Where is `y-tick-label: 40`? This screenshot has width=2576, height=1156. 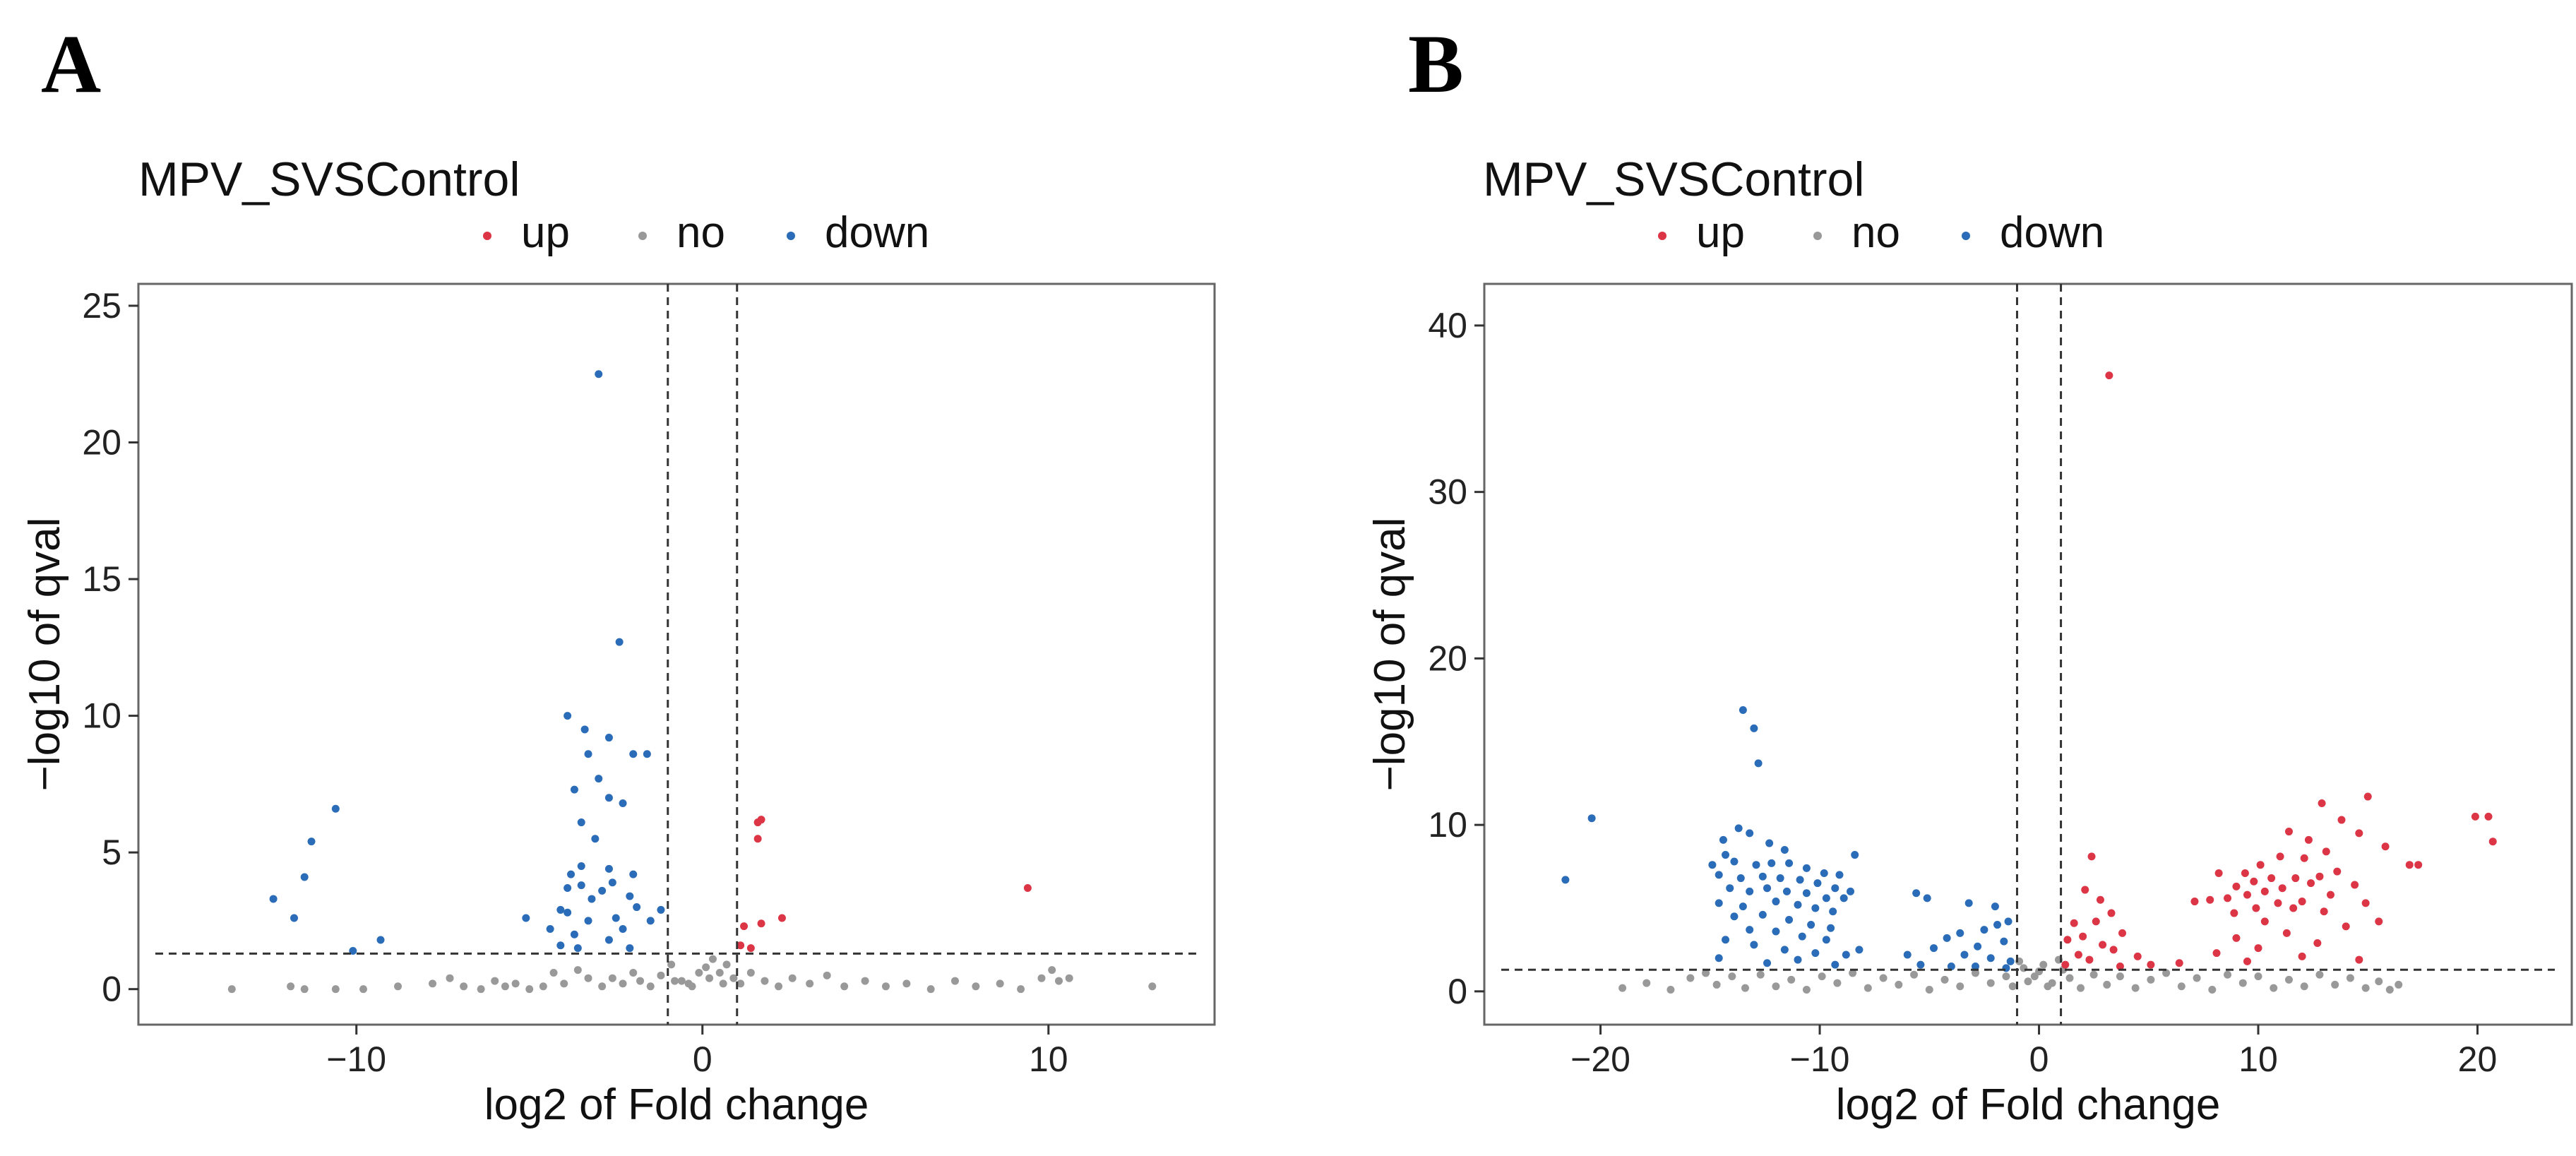
y-tick-label: 40 is located at coordinates (1447, 325).